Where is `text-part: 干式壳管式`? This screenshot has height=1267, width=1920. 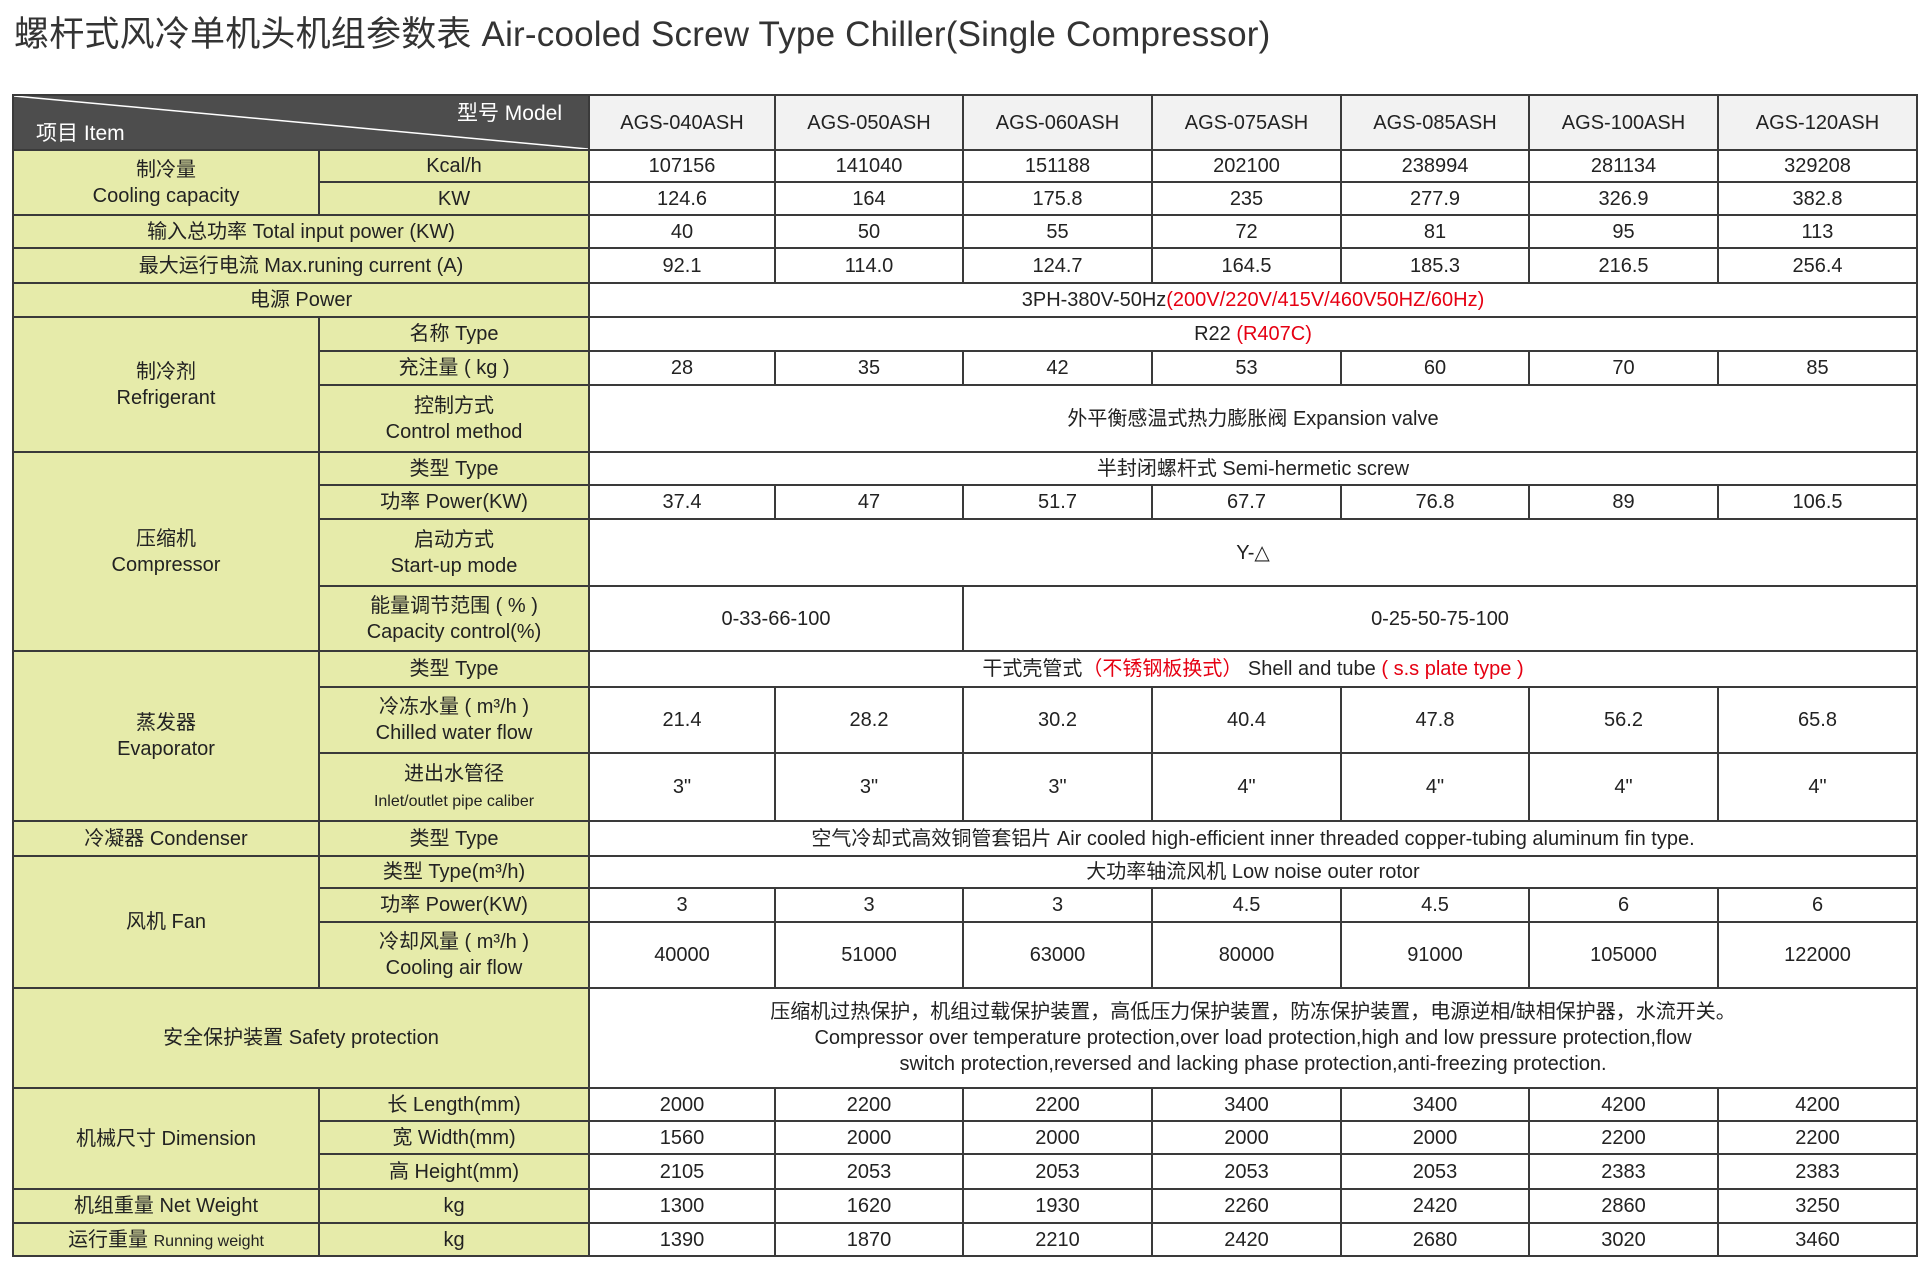
text-part: 干式壳管式 is located at coordinates (1032, 669).